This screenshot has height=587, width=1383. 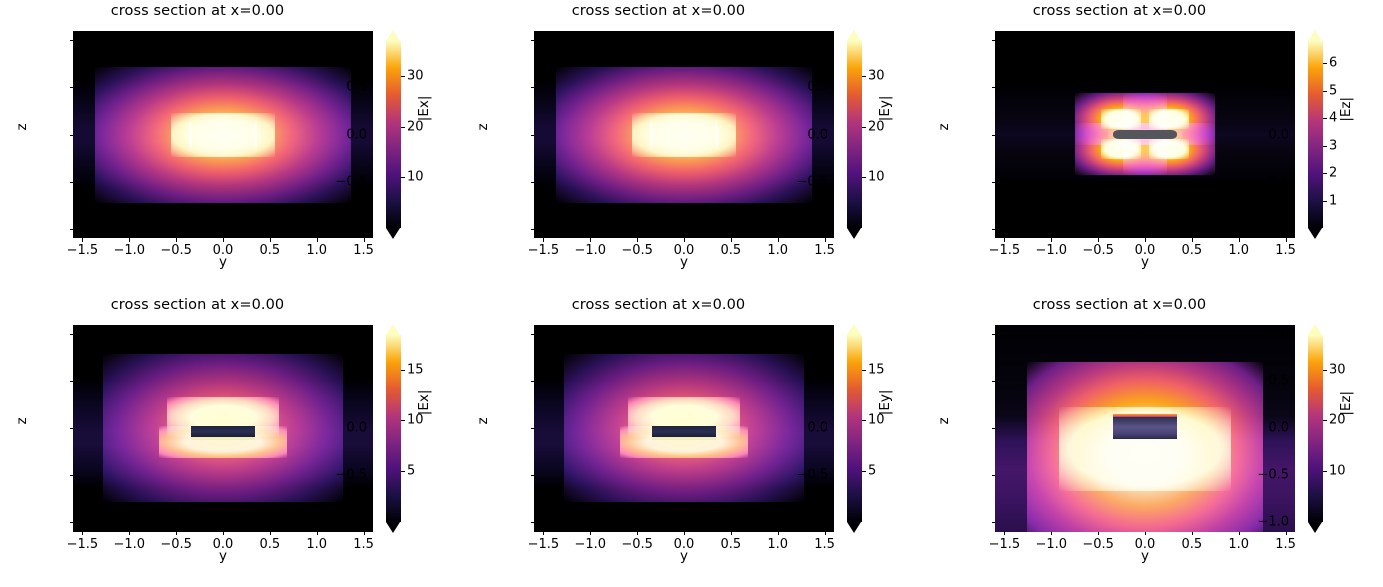 What do you see at coordinates (317, 250) in the screenshot?
I see `x-tick-label: 1.0` at bounding box center [317, 250].